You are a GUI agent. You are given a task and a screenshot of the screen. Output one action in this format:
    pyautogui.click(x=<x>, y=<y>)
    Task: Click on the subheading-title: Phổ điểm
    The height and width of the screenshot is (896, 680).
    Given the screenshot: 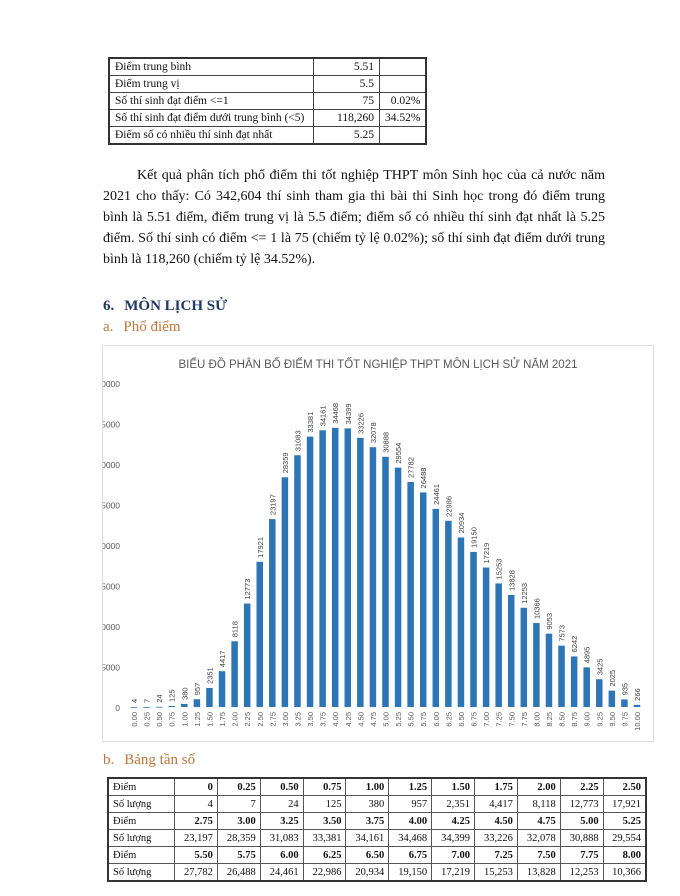 What is the action you would take?
    pyautogui.click(x=152, y=327)
    